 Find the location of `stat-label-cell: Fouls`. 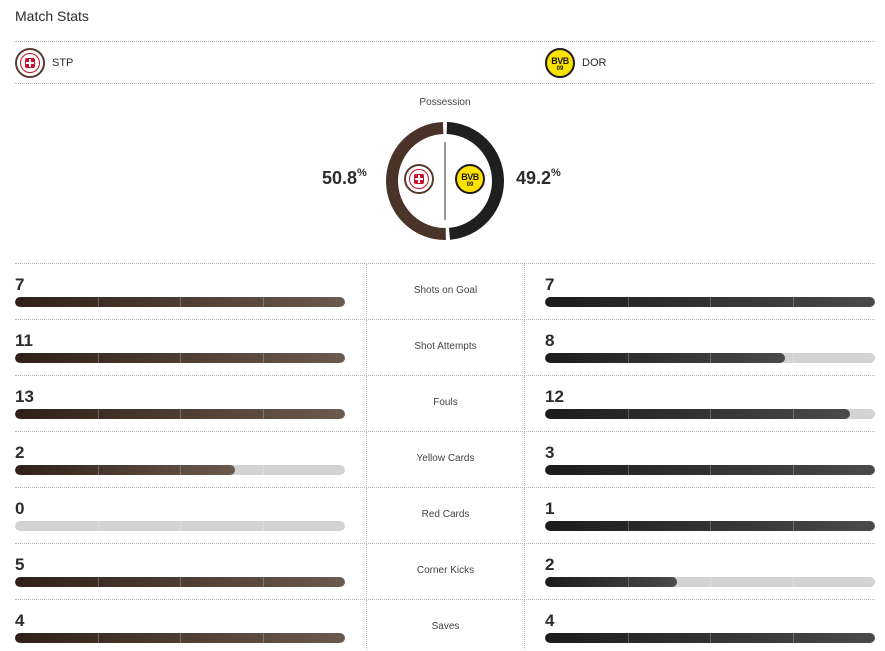

stat-label-cell: Fouls is located at coordinates (445, 404).